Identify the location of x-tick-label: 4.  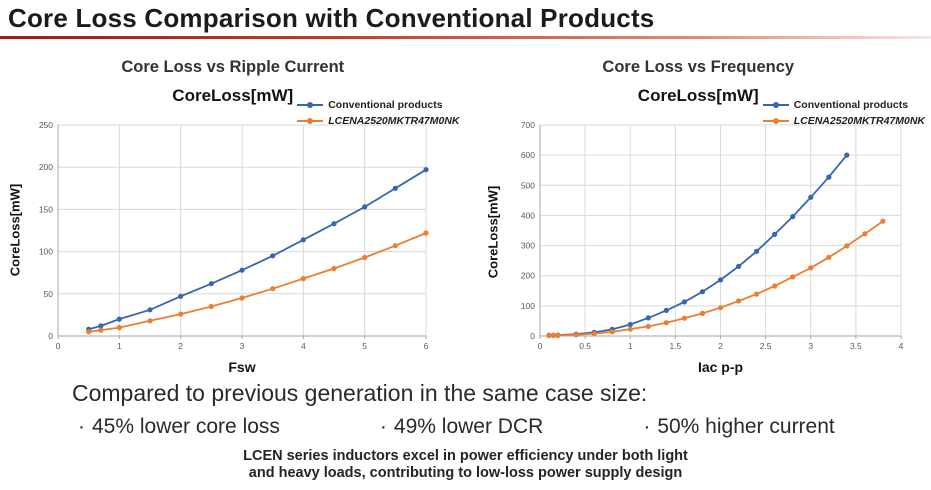
(900, 346).